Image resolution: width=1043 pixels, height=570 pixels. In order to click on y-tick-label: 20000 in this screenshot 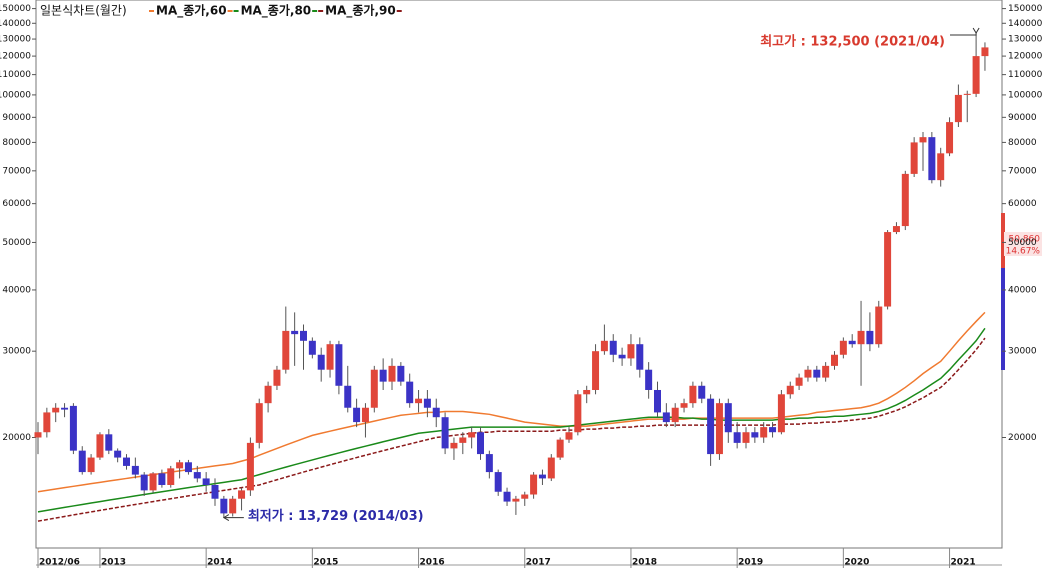, I will do `click(16, 438)`.